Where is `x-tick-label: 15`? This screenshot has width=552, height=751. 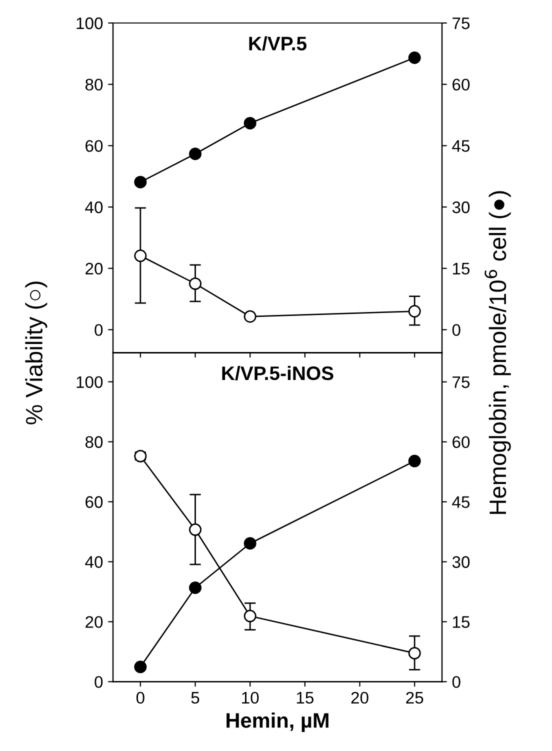
x-tick-label: 15 is located at coordinates (305, 698).